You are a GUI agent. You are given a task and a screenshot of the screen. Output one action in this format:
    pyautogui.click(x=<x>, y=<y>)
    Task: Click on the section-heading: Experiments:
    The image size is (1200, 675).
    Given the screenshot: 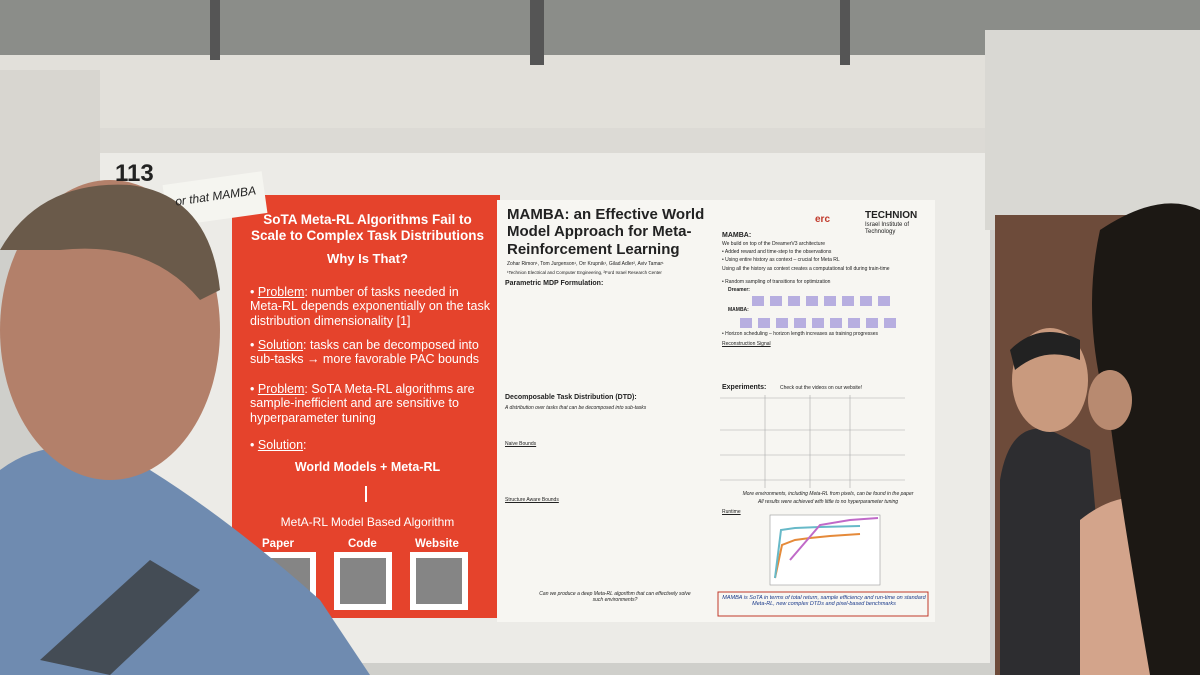 What is the action you would take?
    pyautogui.click(x=744, y=387)
    